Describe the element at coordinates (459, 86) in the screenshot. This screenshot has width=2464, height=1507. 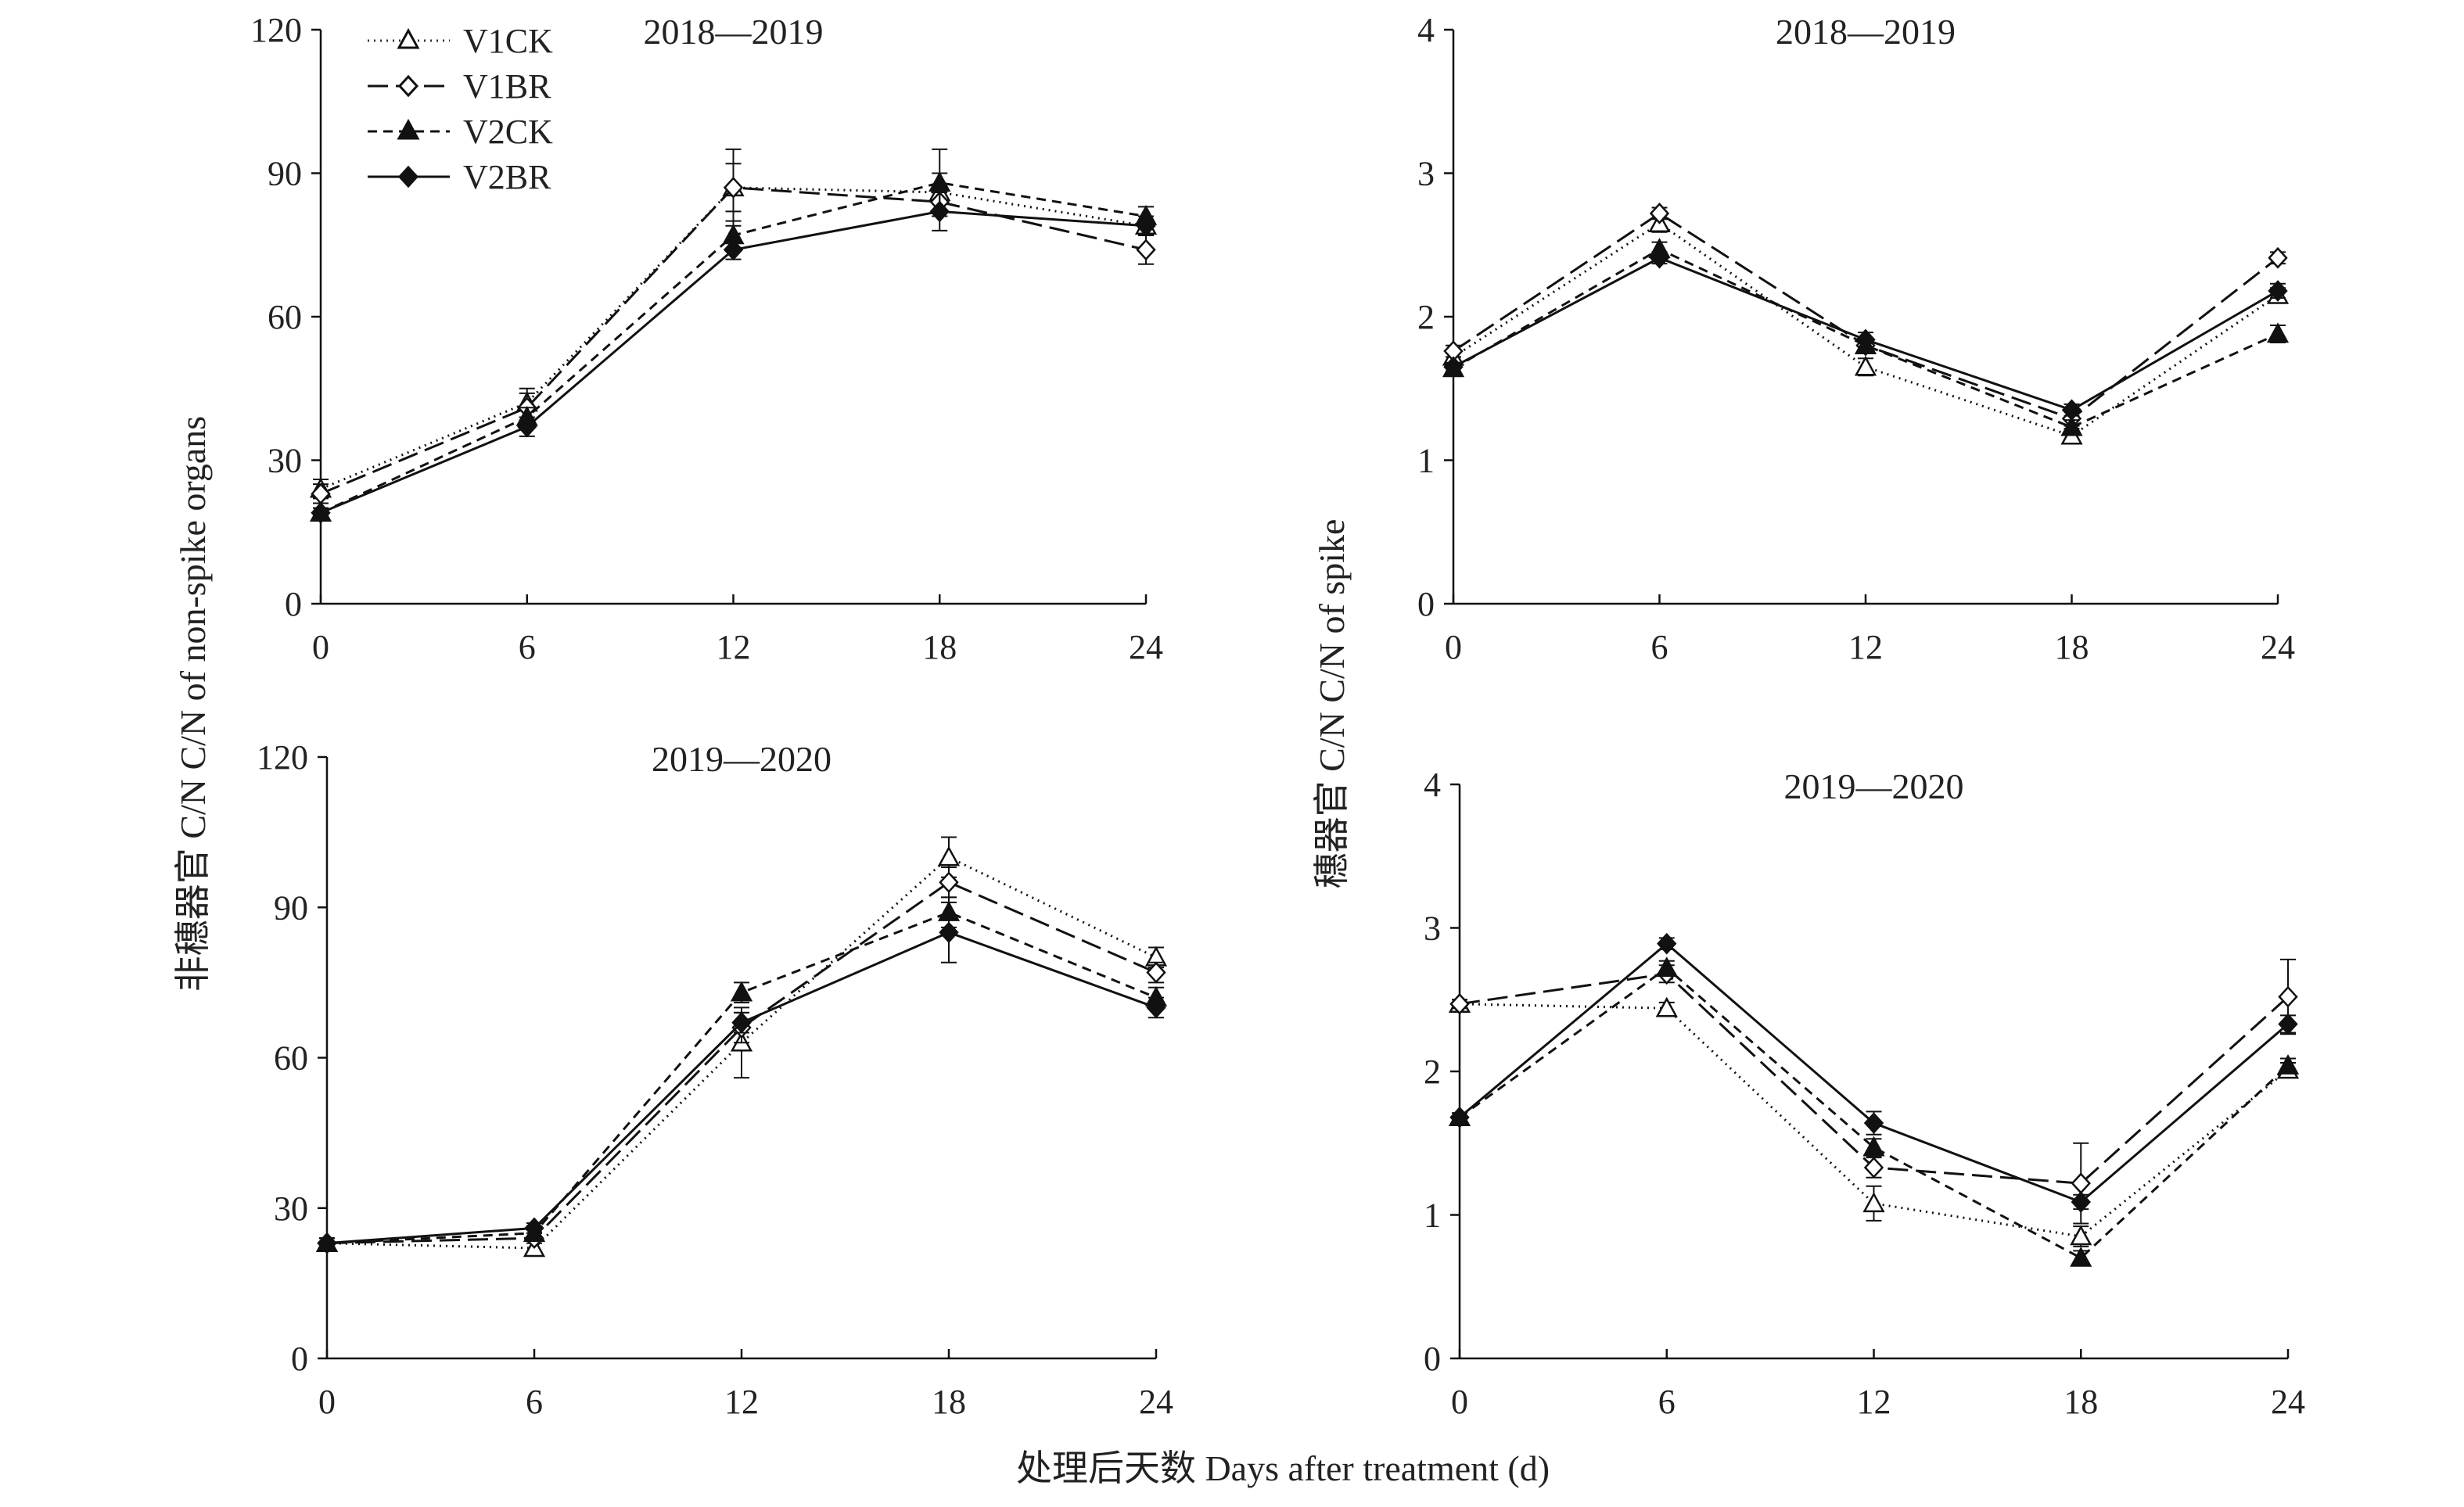
I see `legend-entry-v1br: V1BR` at that location.